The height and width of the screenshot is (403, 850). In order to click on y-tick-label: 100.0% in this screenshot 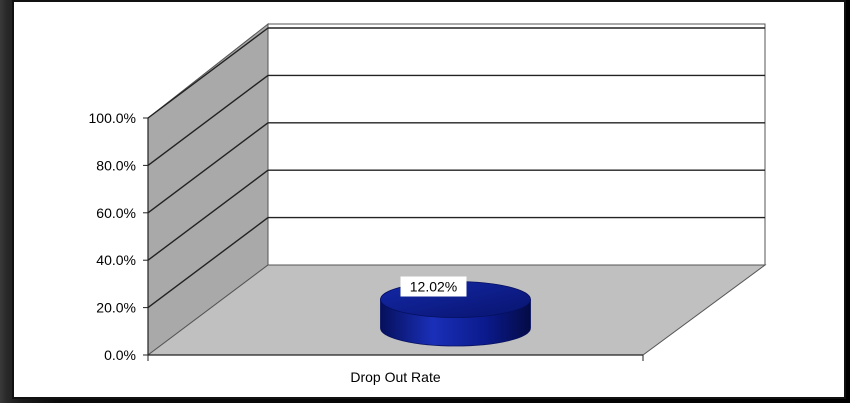, I will do `click(112, 118)`.